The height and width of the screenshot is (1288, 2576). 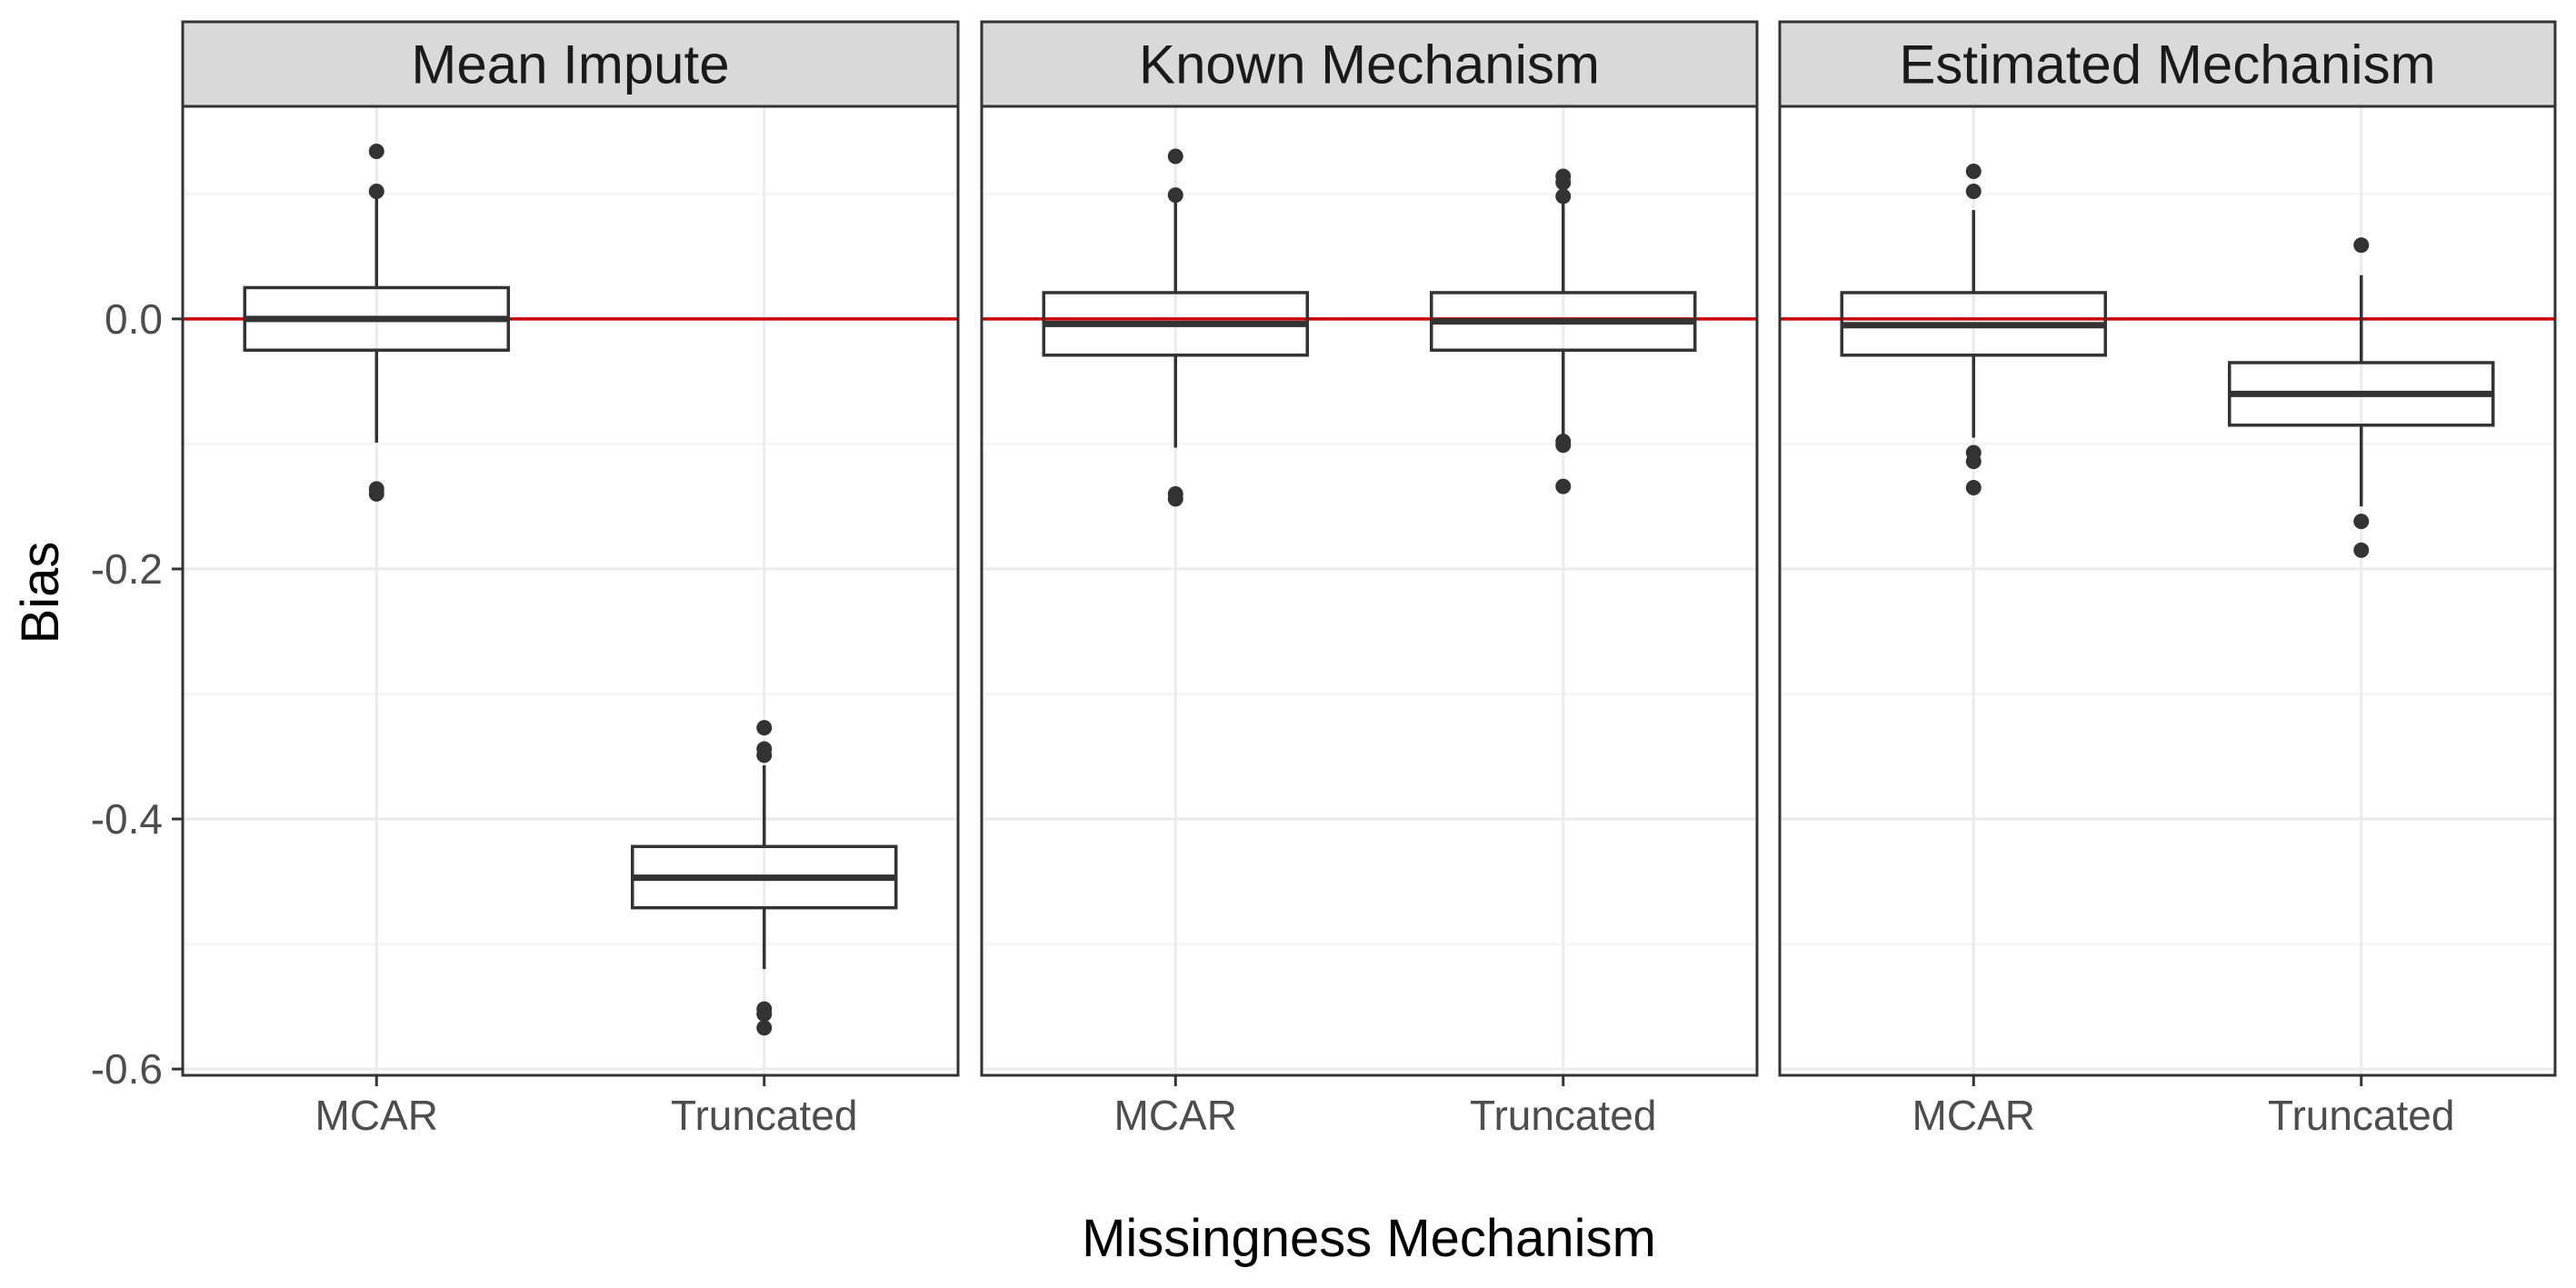 What do you see at coordinates (40, 593) in the screenshot?
I see `y-axis-title: Bias` at bounding box center [40, 593].